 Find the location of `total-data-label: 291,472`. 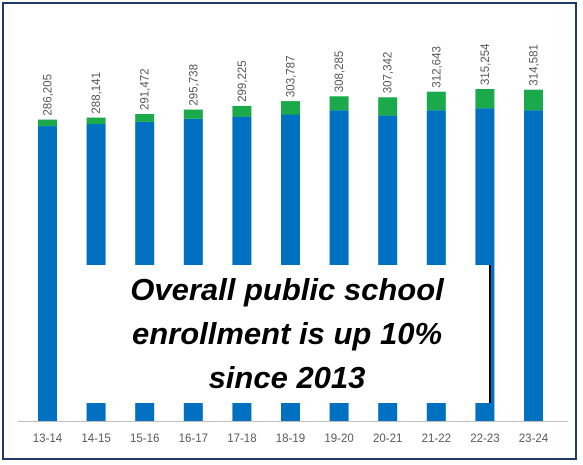

total-data-label: 291,472 is located at coordinates (146, 89).